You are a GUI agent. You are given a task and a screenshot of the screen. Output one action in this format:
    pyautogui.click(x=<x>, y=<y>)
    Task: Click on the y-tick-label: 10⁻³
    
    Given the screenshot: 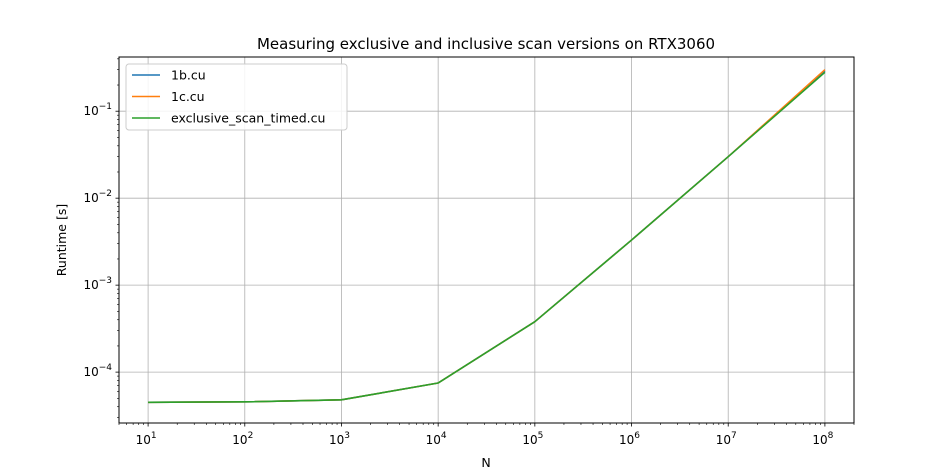 What is the action you would take?
    pyautogui.click(x=97, y=284)
    